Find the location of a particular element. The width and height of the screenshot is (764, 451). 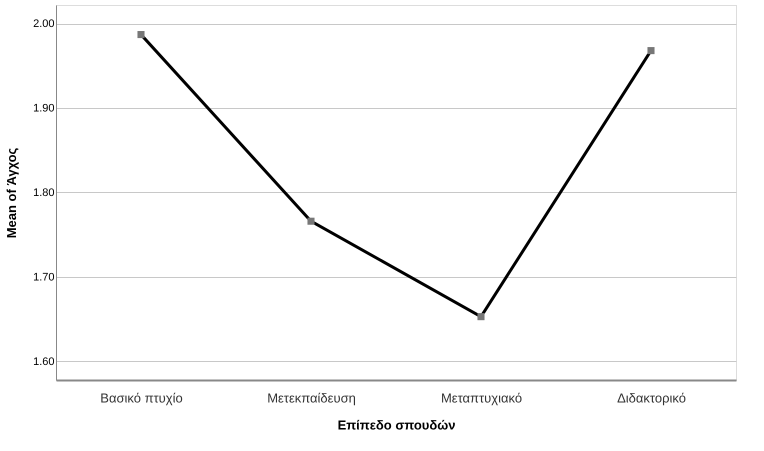

x-tick-label: Διδακτορικό is located at coordinates (651, 398).